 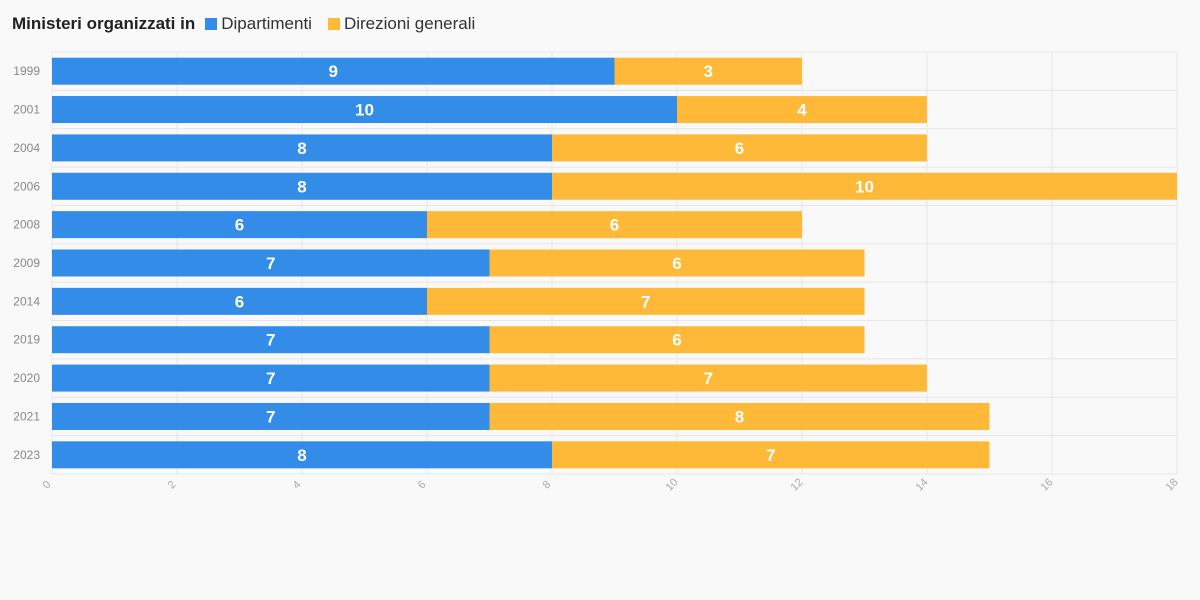 I want to click on x-tick-label: 10, so click(x=671, y=484).